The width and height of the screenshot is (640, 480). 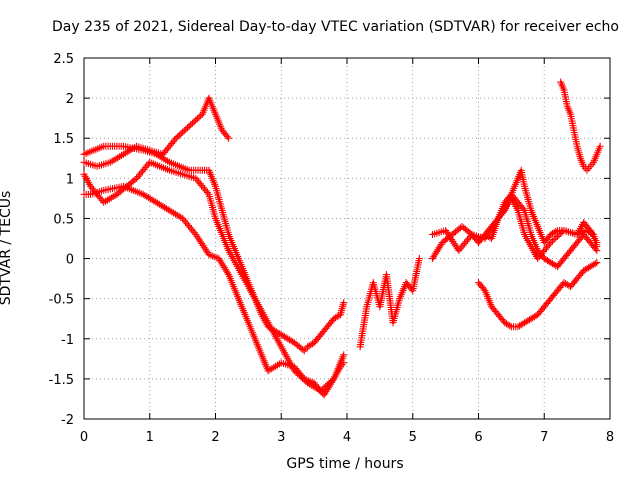 I want to click on x-tick-label: 1, so click(x=150, y=437).